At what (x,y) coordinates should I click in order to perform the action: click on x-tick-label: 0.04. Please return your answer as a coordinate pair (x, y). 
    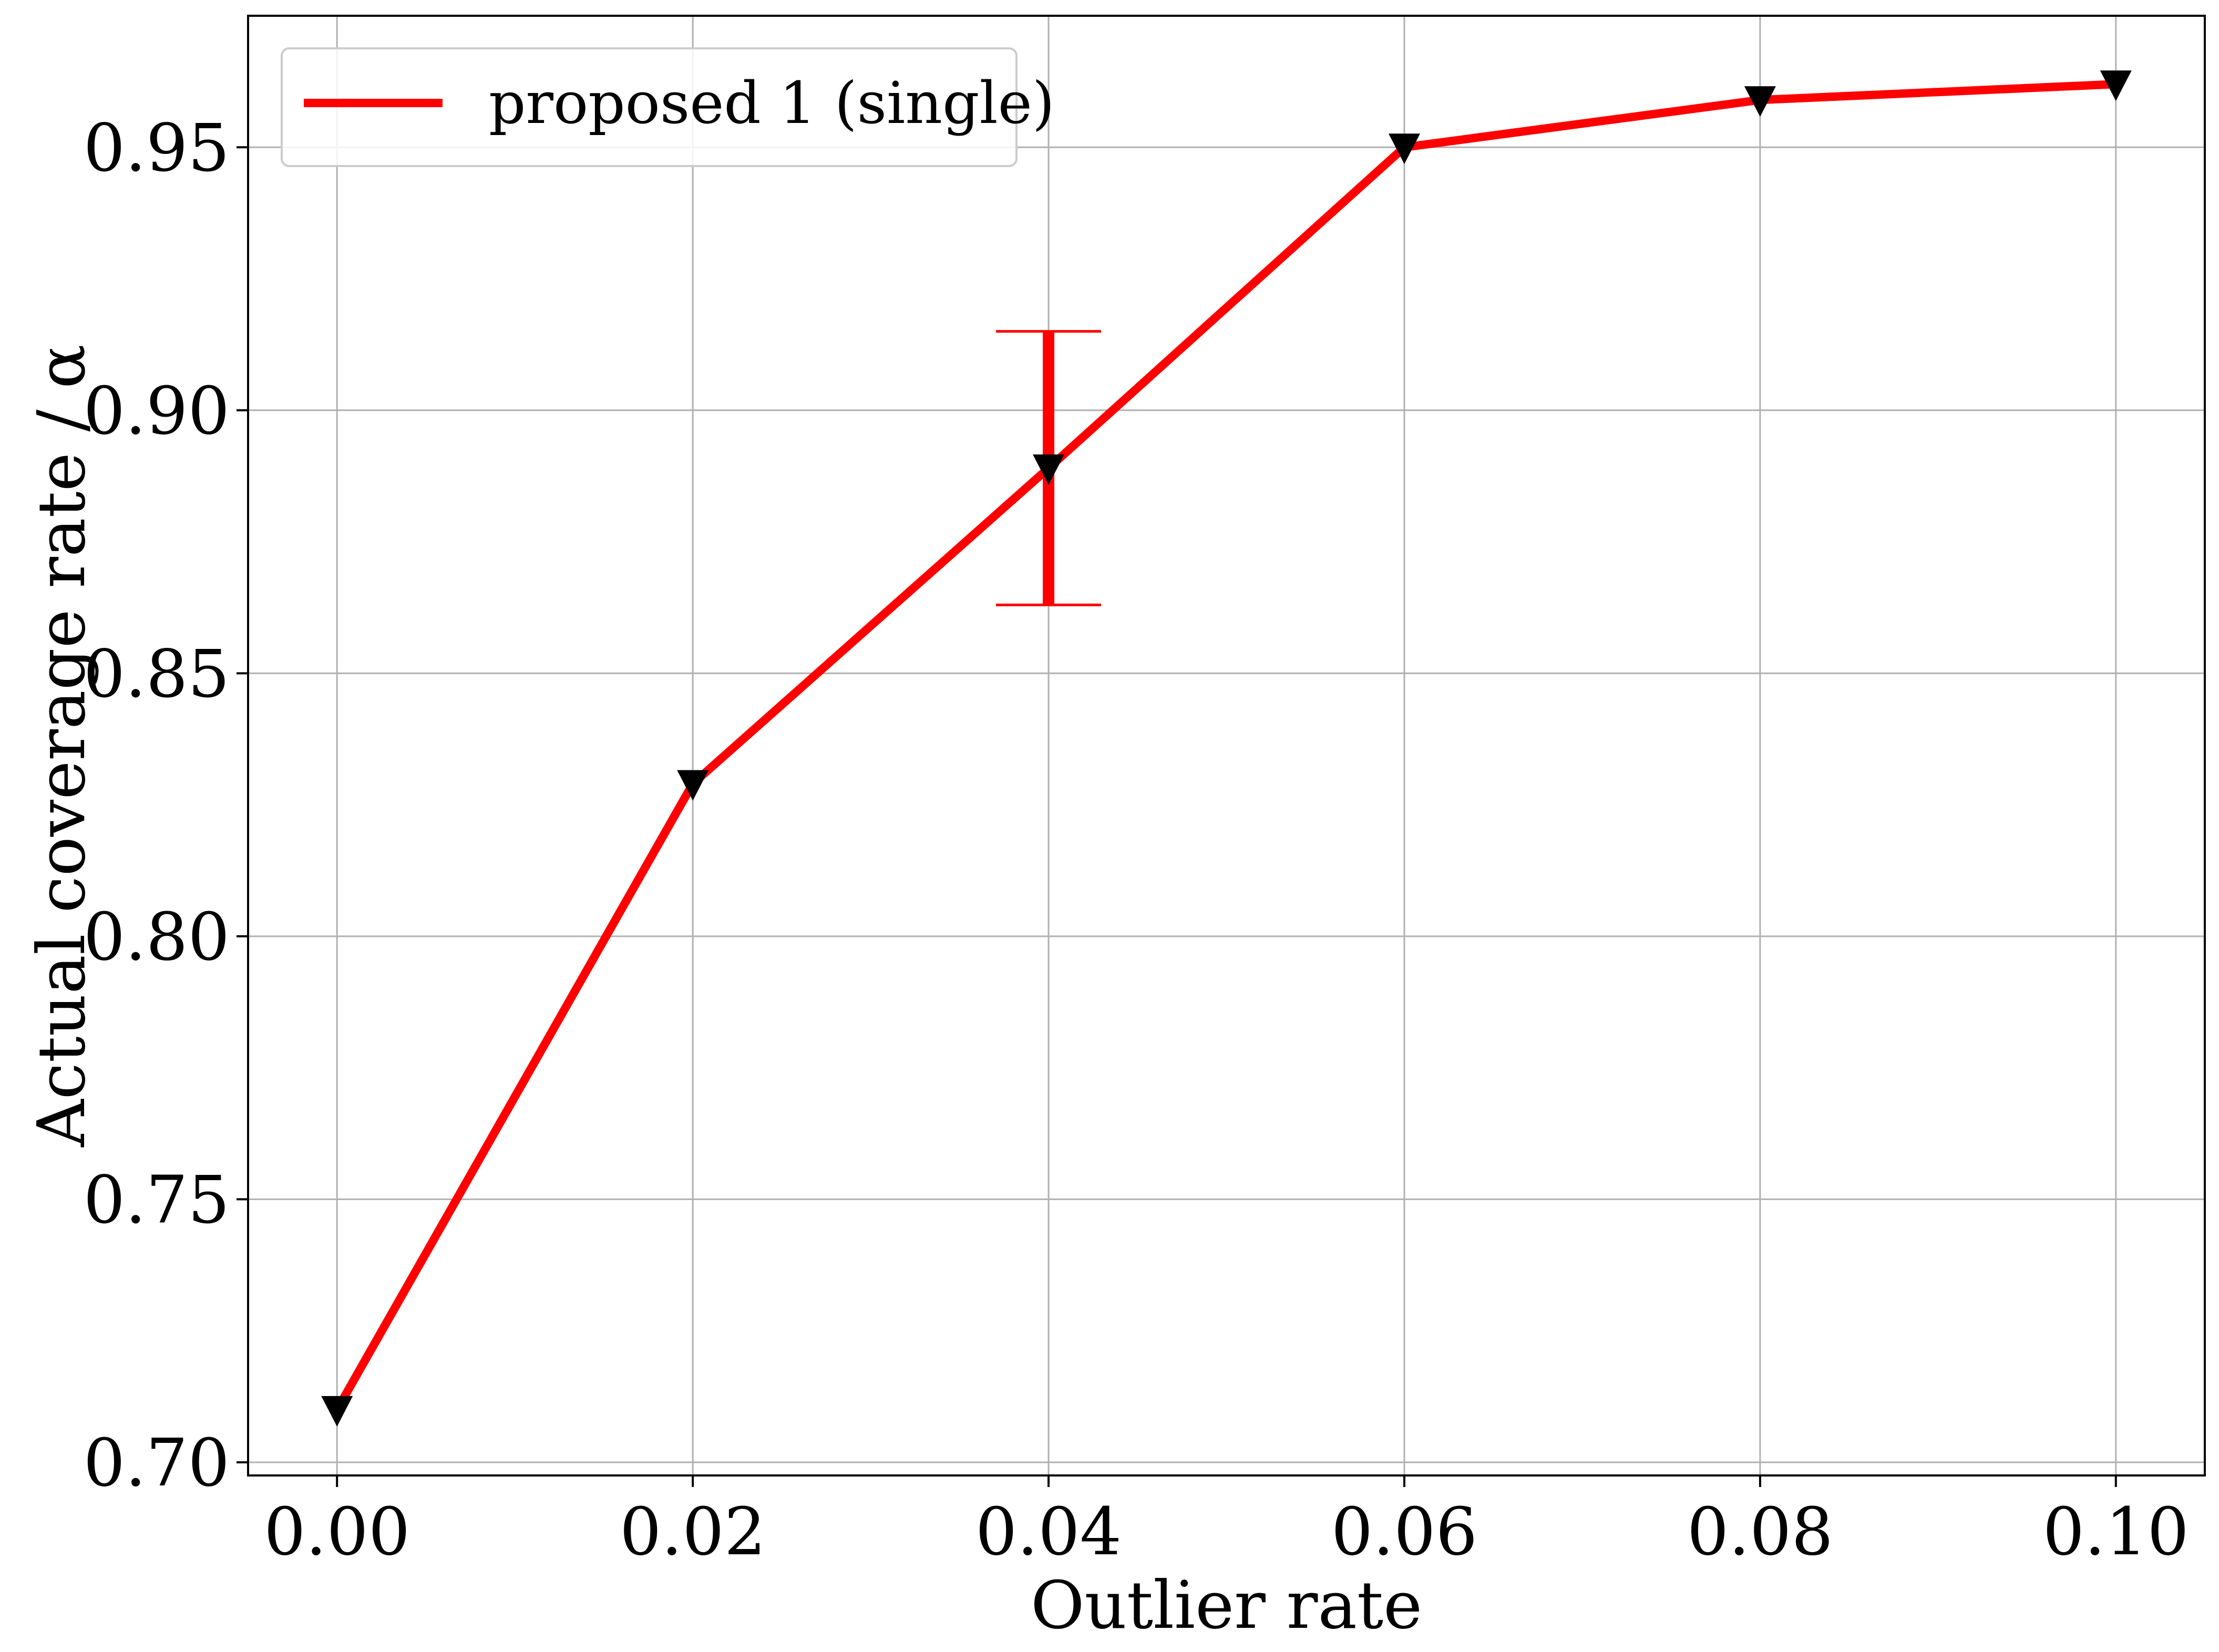
    Looking at the image, I should click on (1048, 1532).